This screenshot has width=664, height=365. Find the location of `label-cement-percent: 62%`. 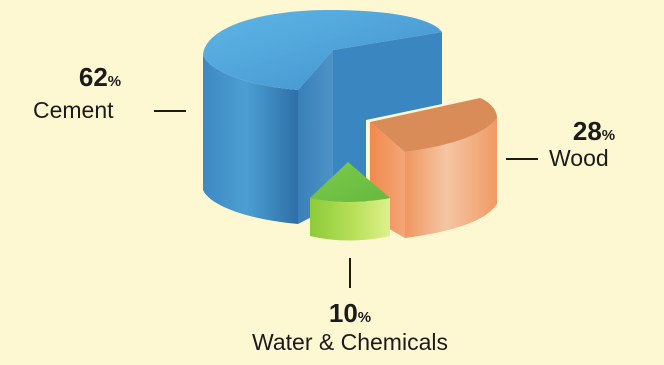

label-cement-percent: 62% is located at coordinates (100, 77).